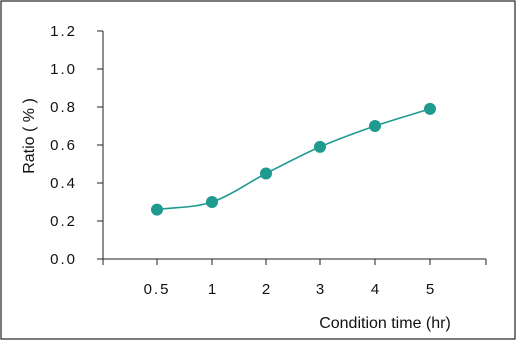  Describe the element at coordinates (157, 289) in the screenshot. I see `x-tick-label: 0.5` at that location.